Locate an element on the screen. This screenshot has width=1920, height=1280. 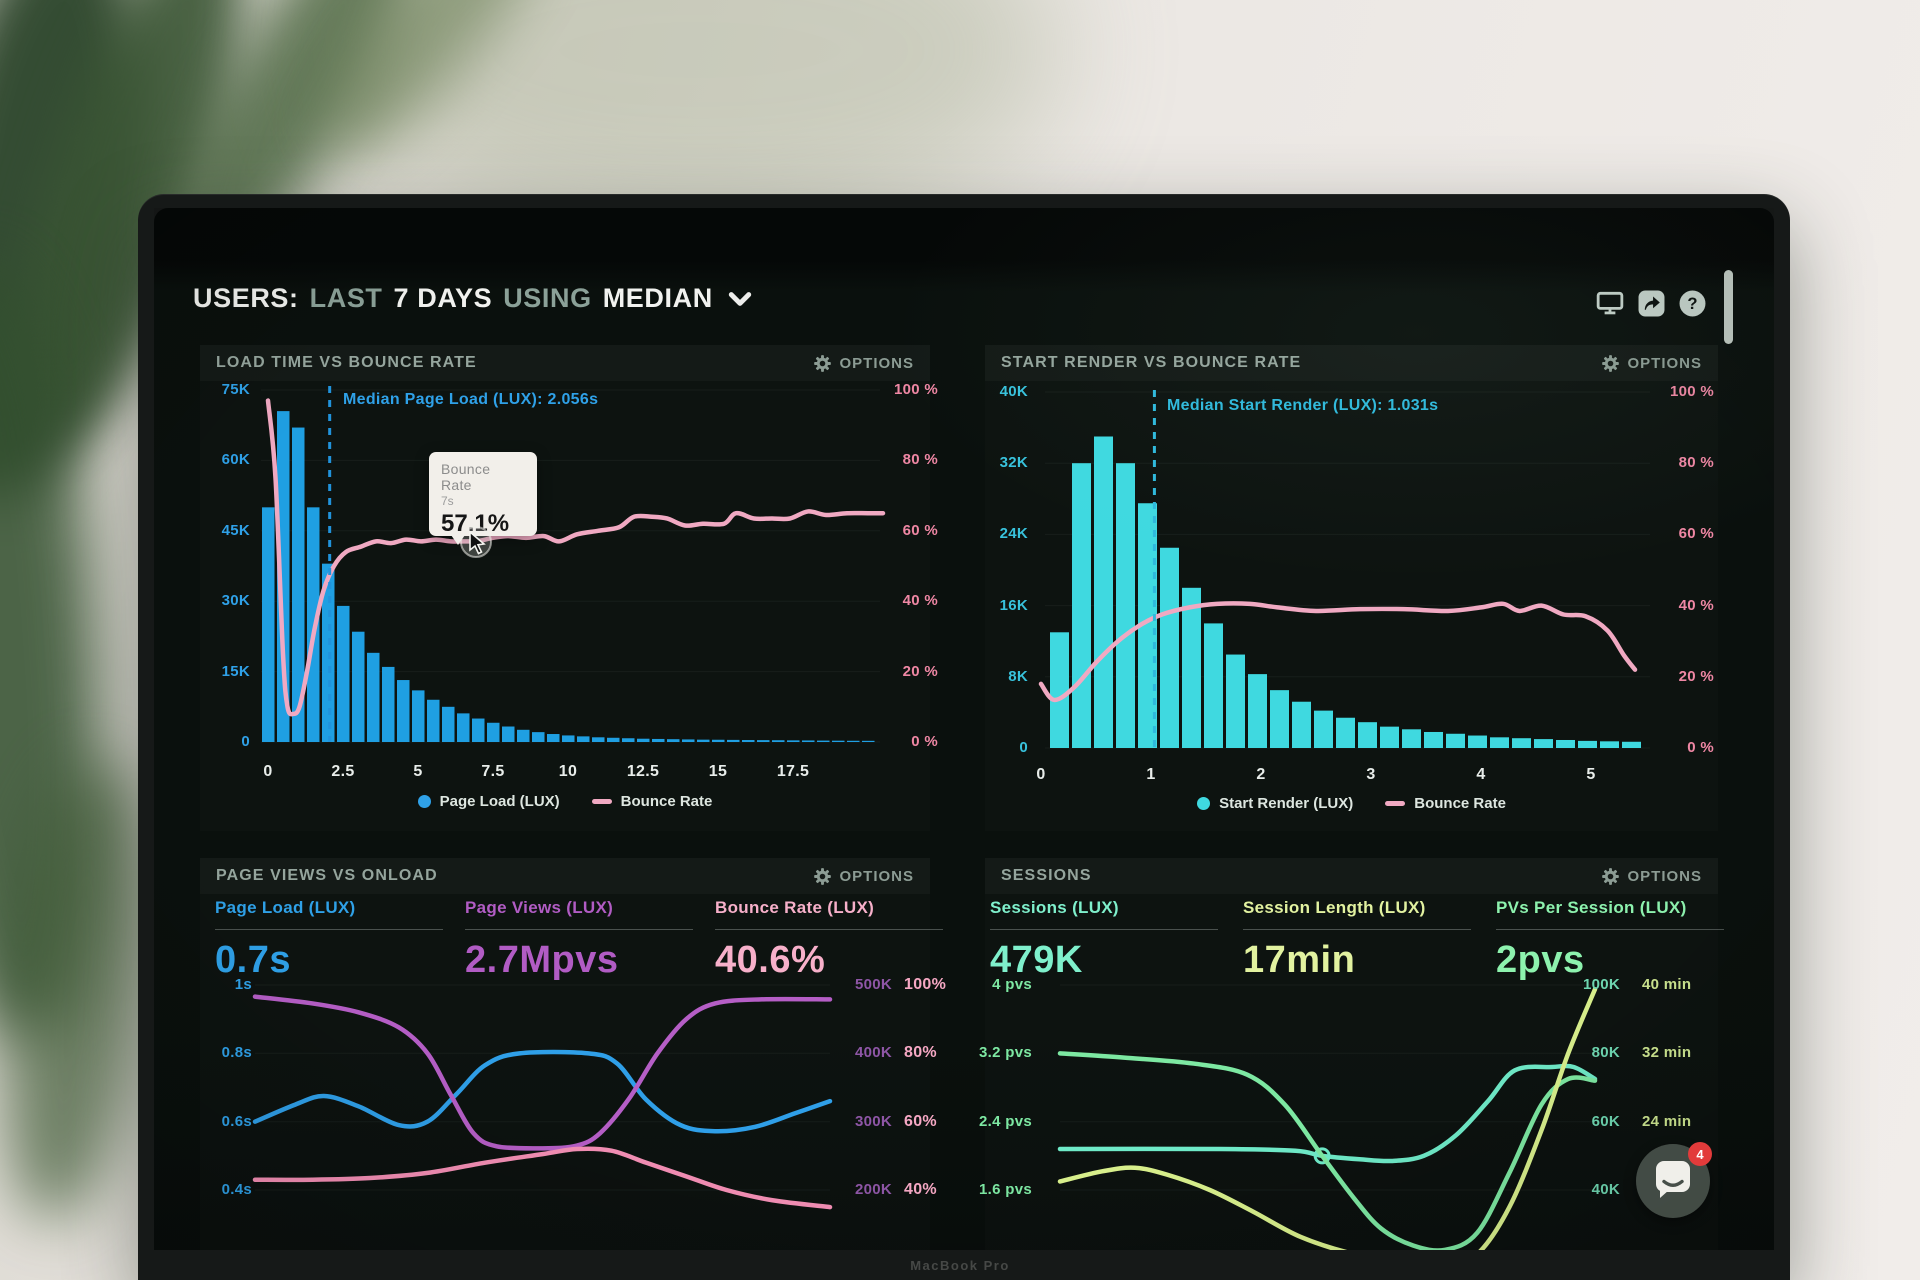
dashboard-title-dropdown: USERS: LAST 7 DAYS USING MEDIAN is located at coordinates (472, 298).